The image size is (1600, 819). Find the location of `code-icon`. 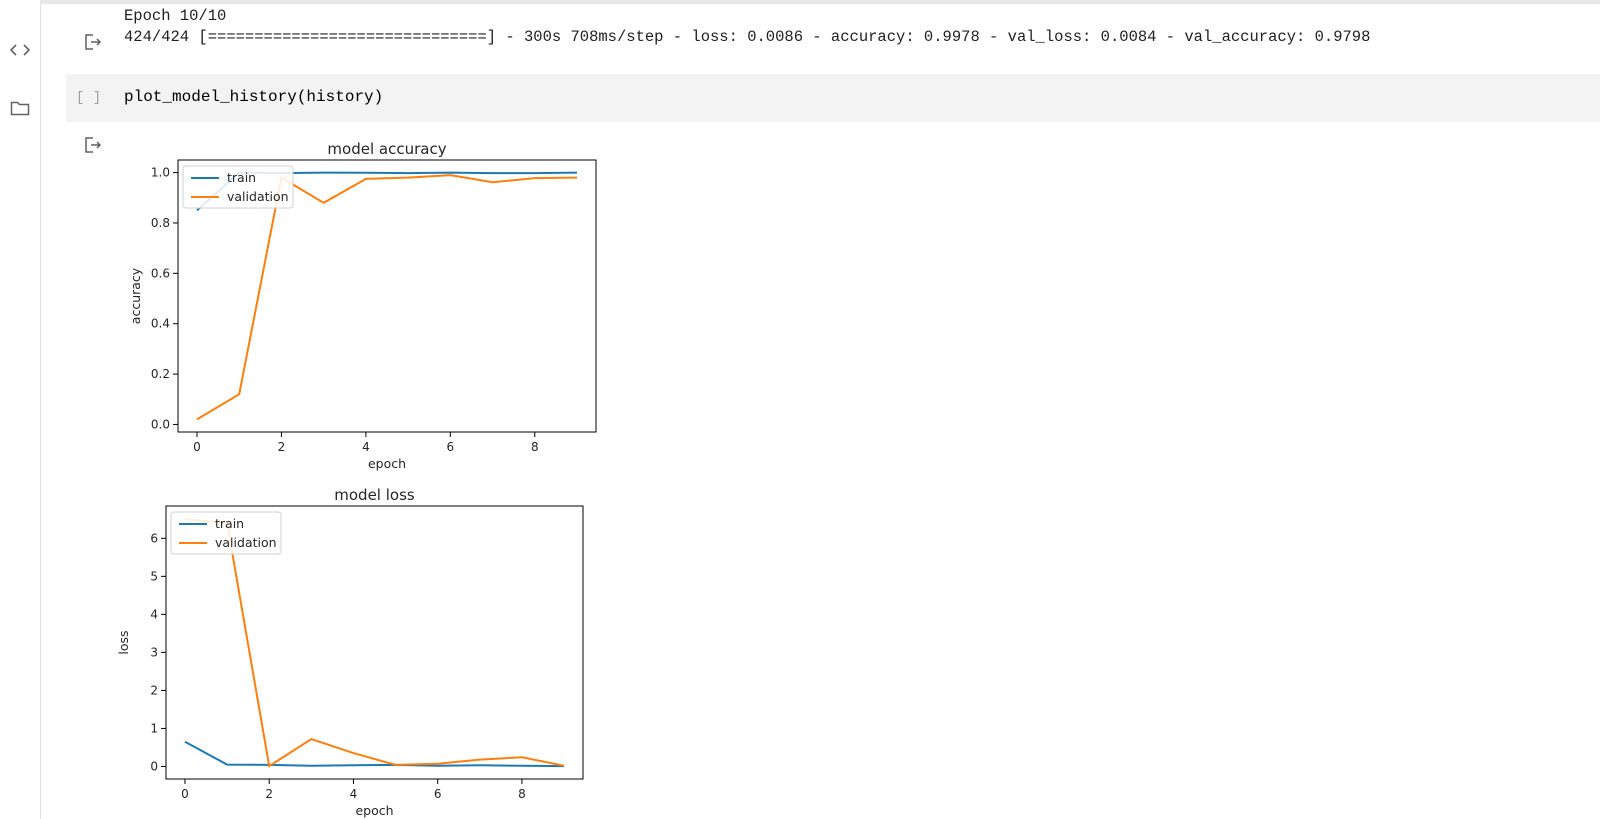

code-icon is located at coordinates (20, 50).